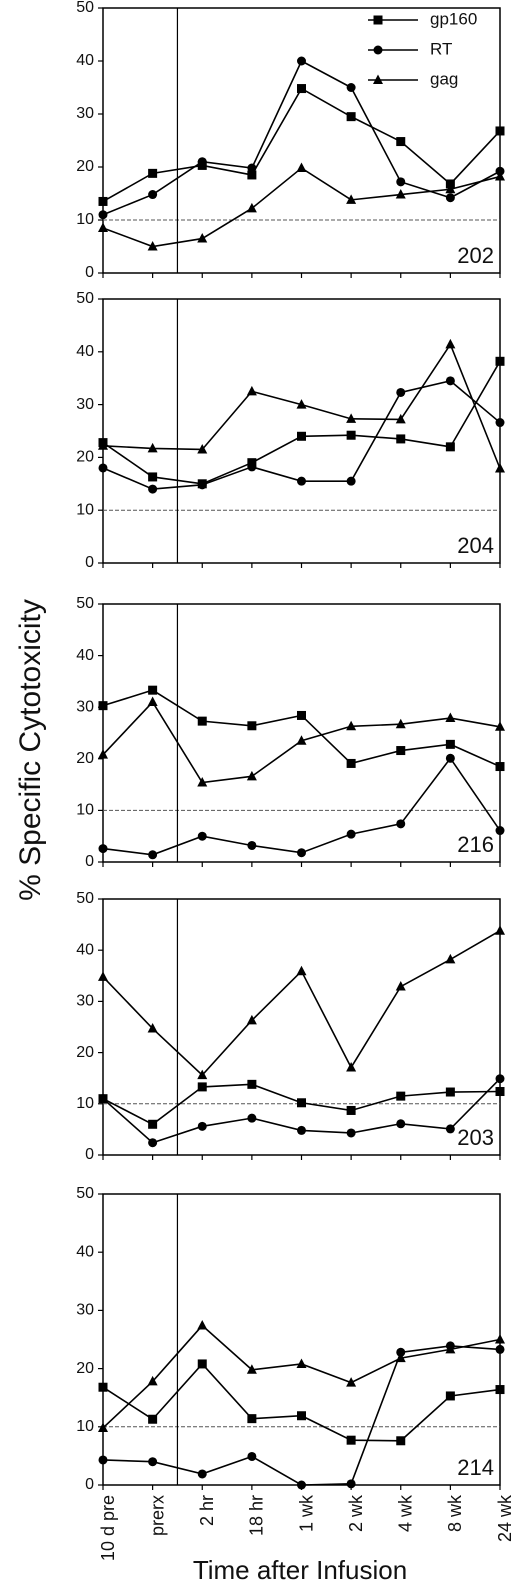  Describe the element at coordinates (455, 1513) in the screenshot. I see `x-tick-label: 8 wk` at that location.